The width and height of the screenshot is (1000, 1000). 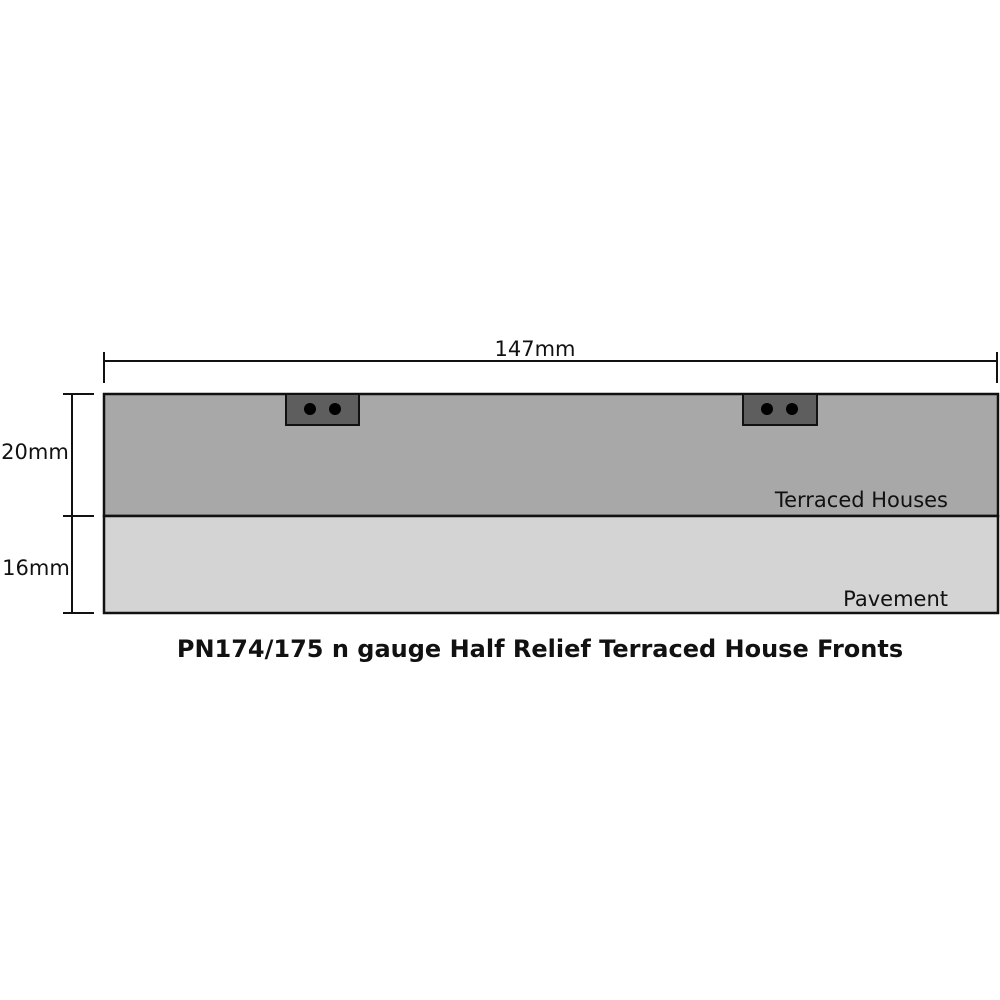 What do you see at coordinates (535, 349) in the screenshot?
I see `width-label: 147mm` at bounding box center [535, 349].